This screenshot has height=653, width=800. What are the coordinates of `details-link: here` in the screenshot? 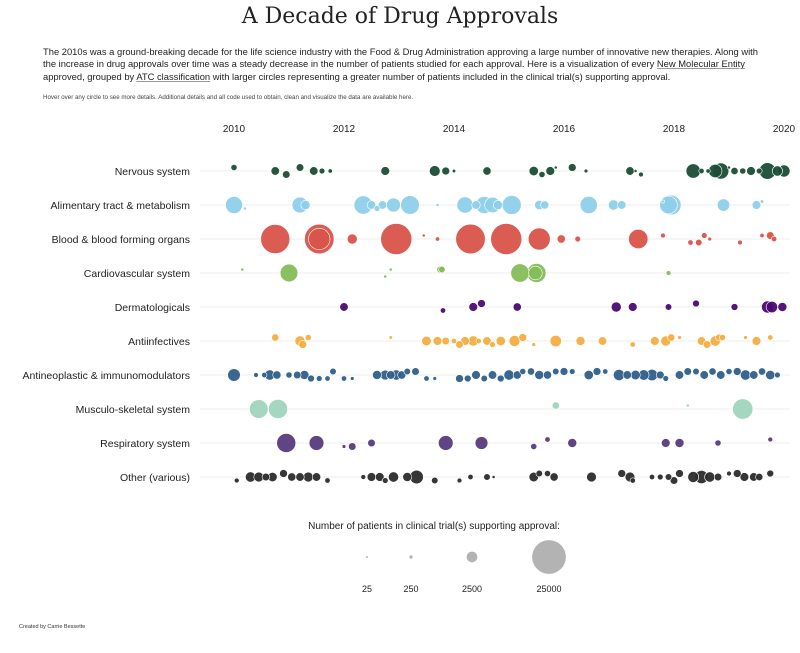 It's located at (405, 97).